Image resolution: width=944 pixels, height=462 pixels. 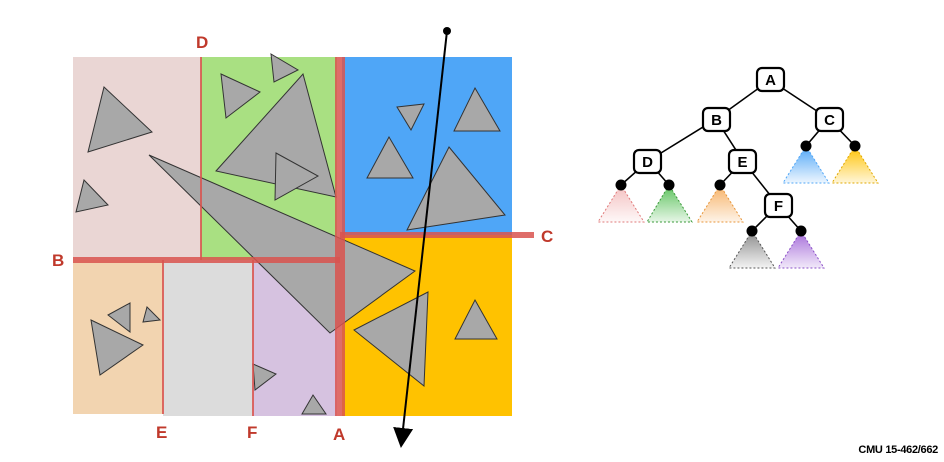 I want to click on leaf-dots, so click(x=738, y=188).